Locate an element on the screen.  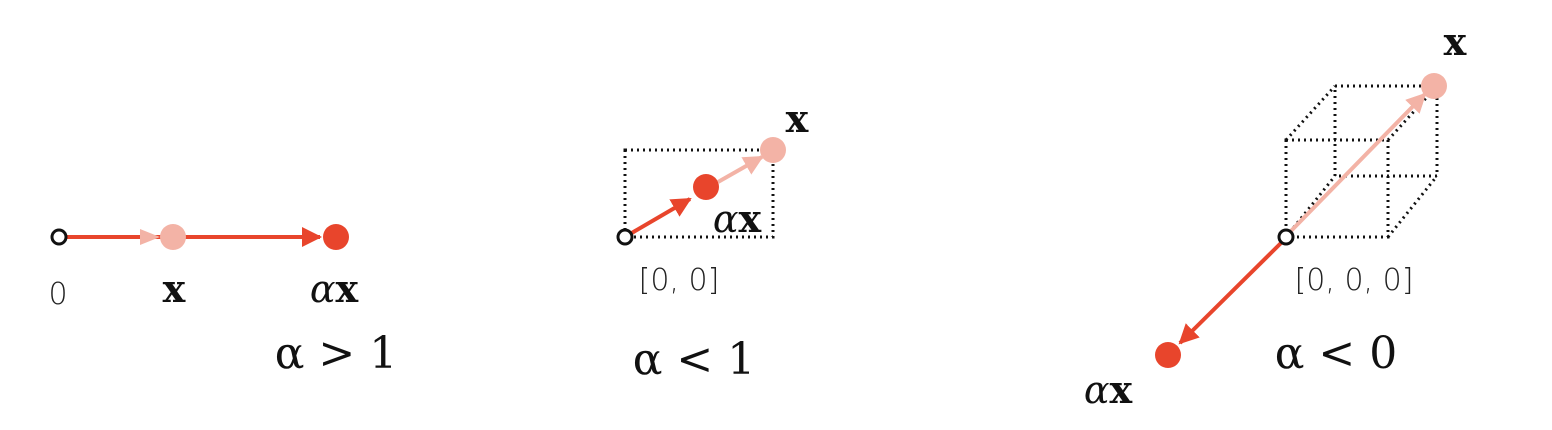
origin-label: [0, 0, 0] is located at coordinates (1354, 280).